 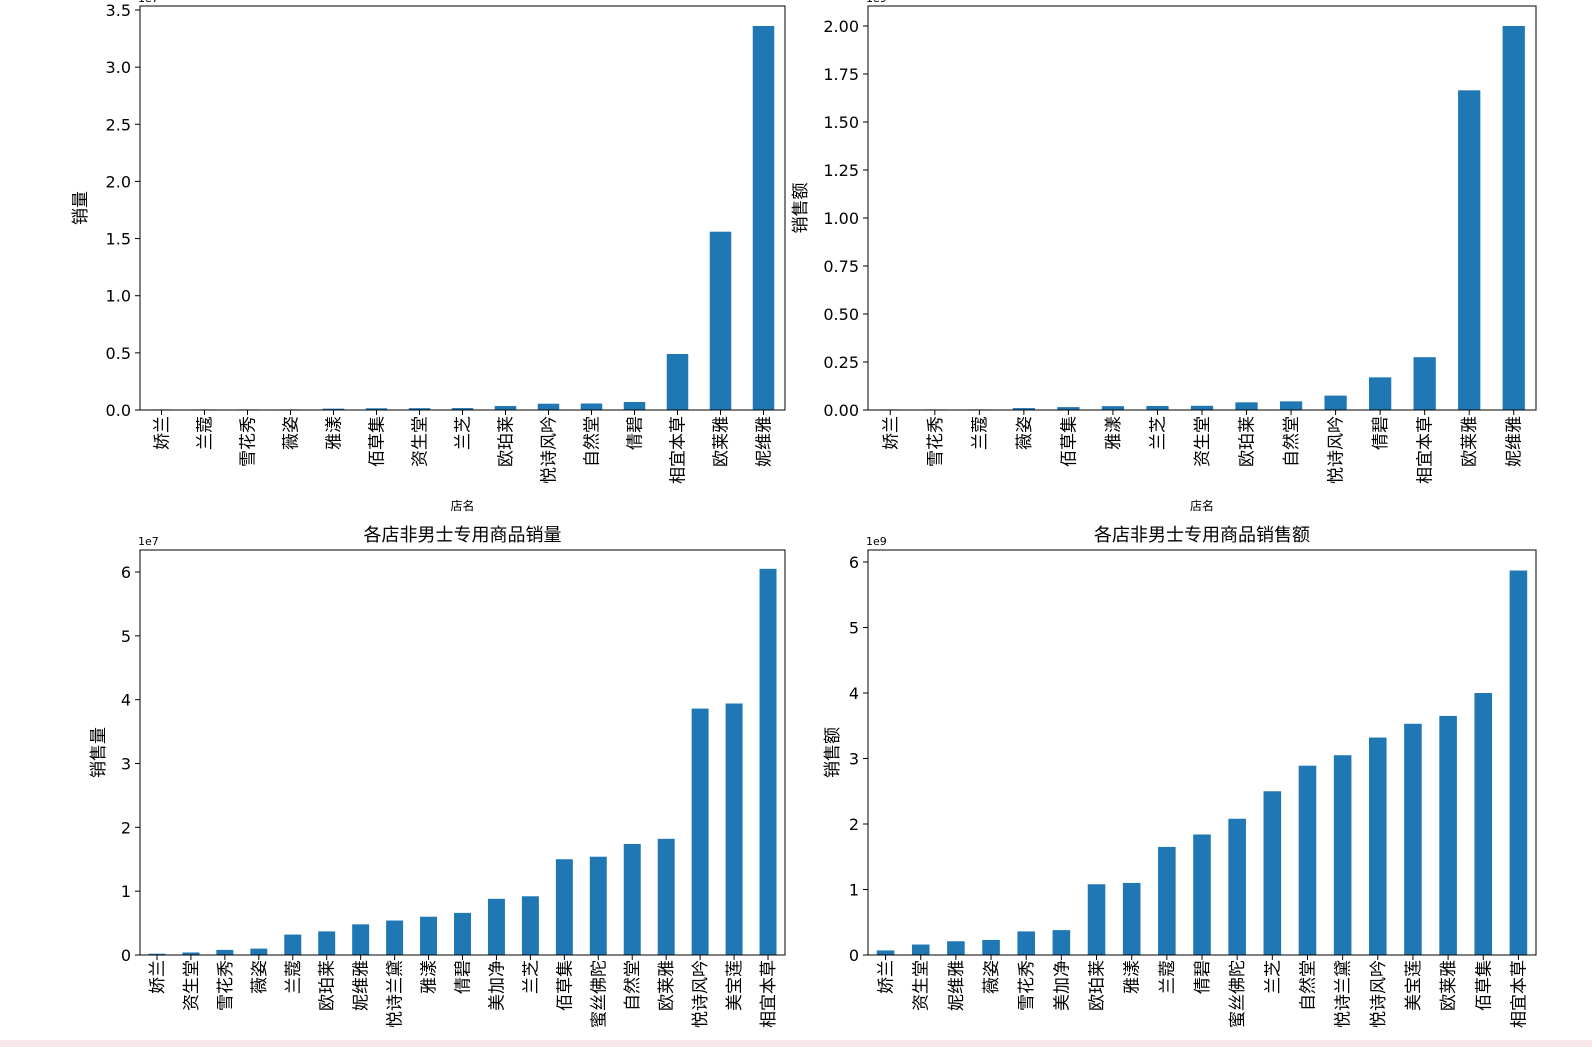 I want to click on x-tick-label: 欧莱雅, so click(x=667, y=985).